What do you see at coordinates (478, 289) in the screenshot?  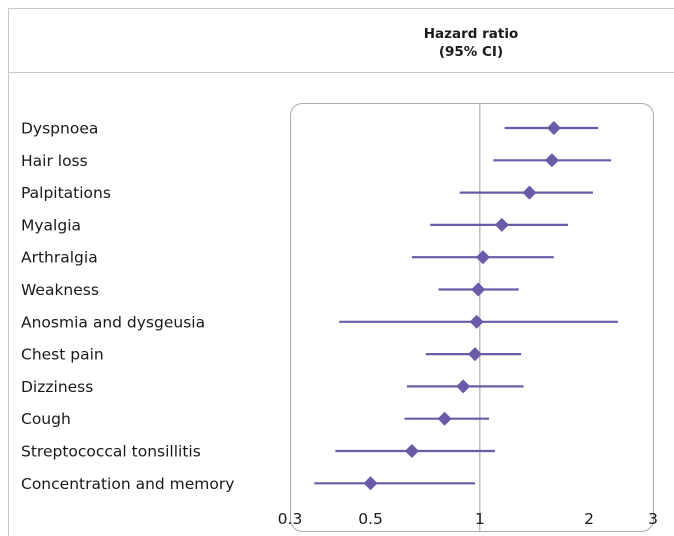 I see `estimate-marker-weakness` at bounding box center [478, 289].